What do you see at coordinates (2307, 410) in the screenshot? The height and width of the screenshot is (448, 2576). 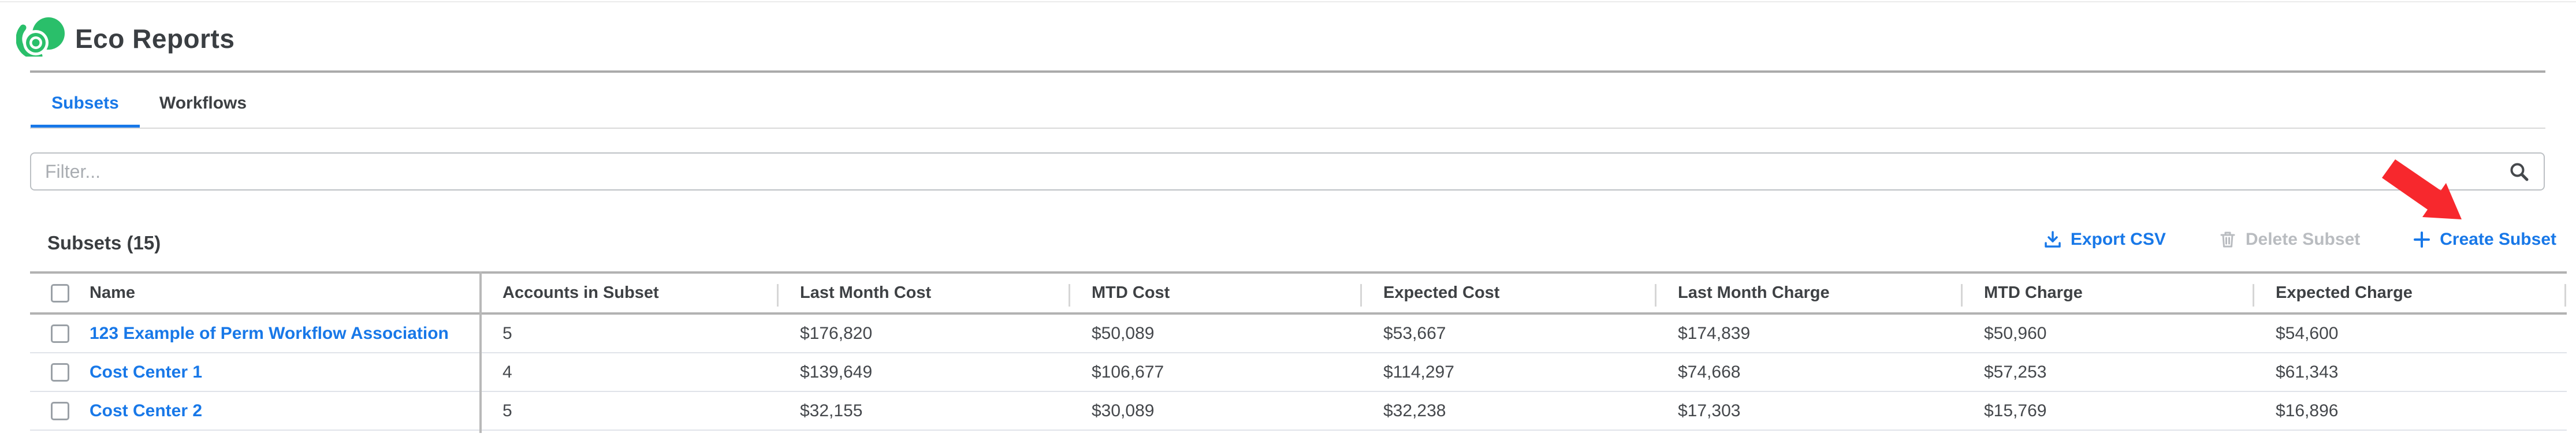 I see `expected-charge-value: $16,896` at bounding box center [2307, 410].